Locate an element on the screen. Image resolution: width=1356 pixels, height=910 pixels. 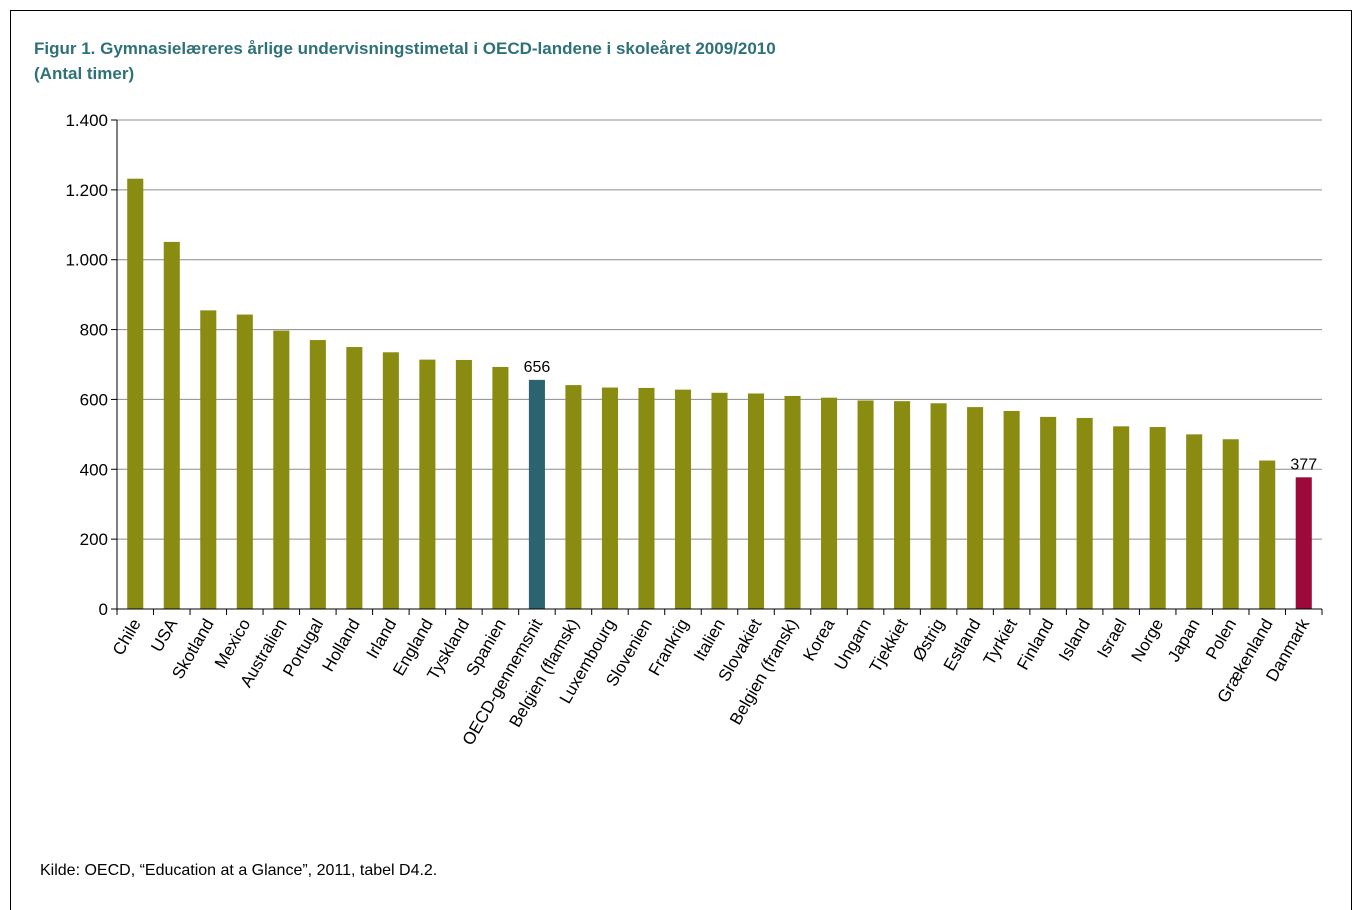
y-tick-label: 200 is located at coordinates (94, 539).